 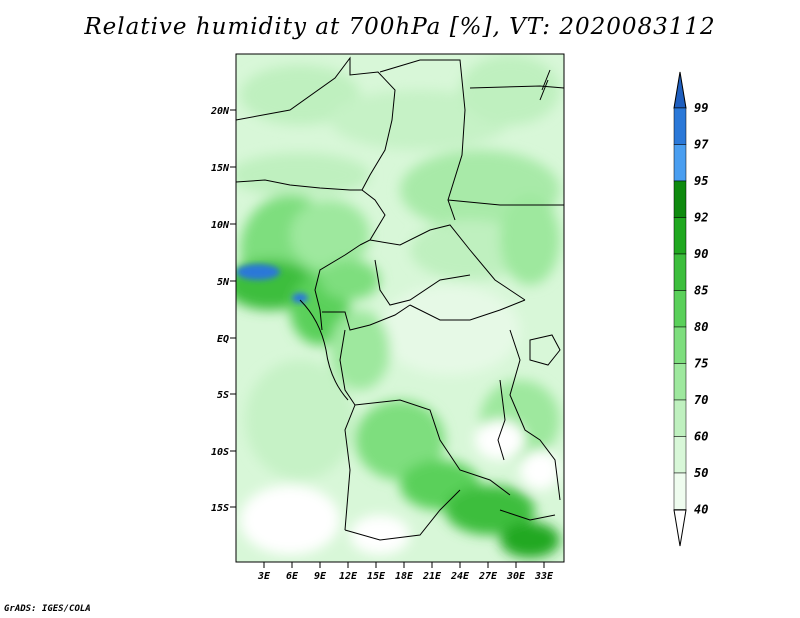 What do you see at coordinates (544, 576) in the screenshot?
I see `lon-label: 33E` at bounding box center [544, 576].